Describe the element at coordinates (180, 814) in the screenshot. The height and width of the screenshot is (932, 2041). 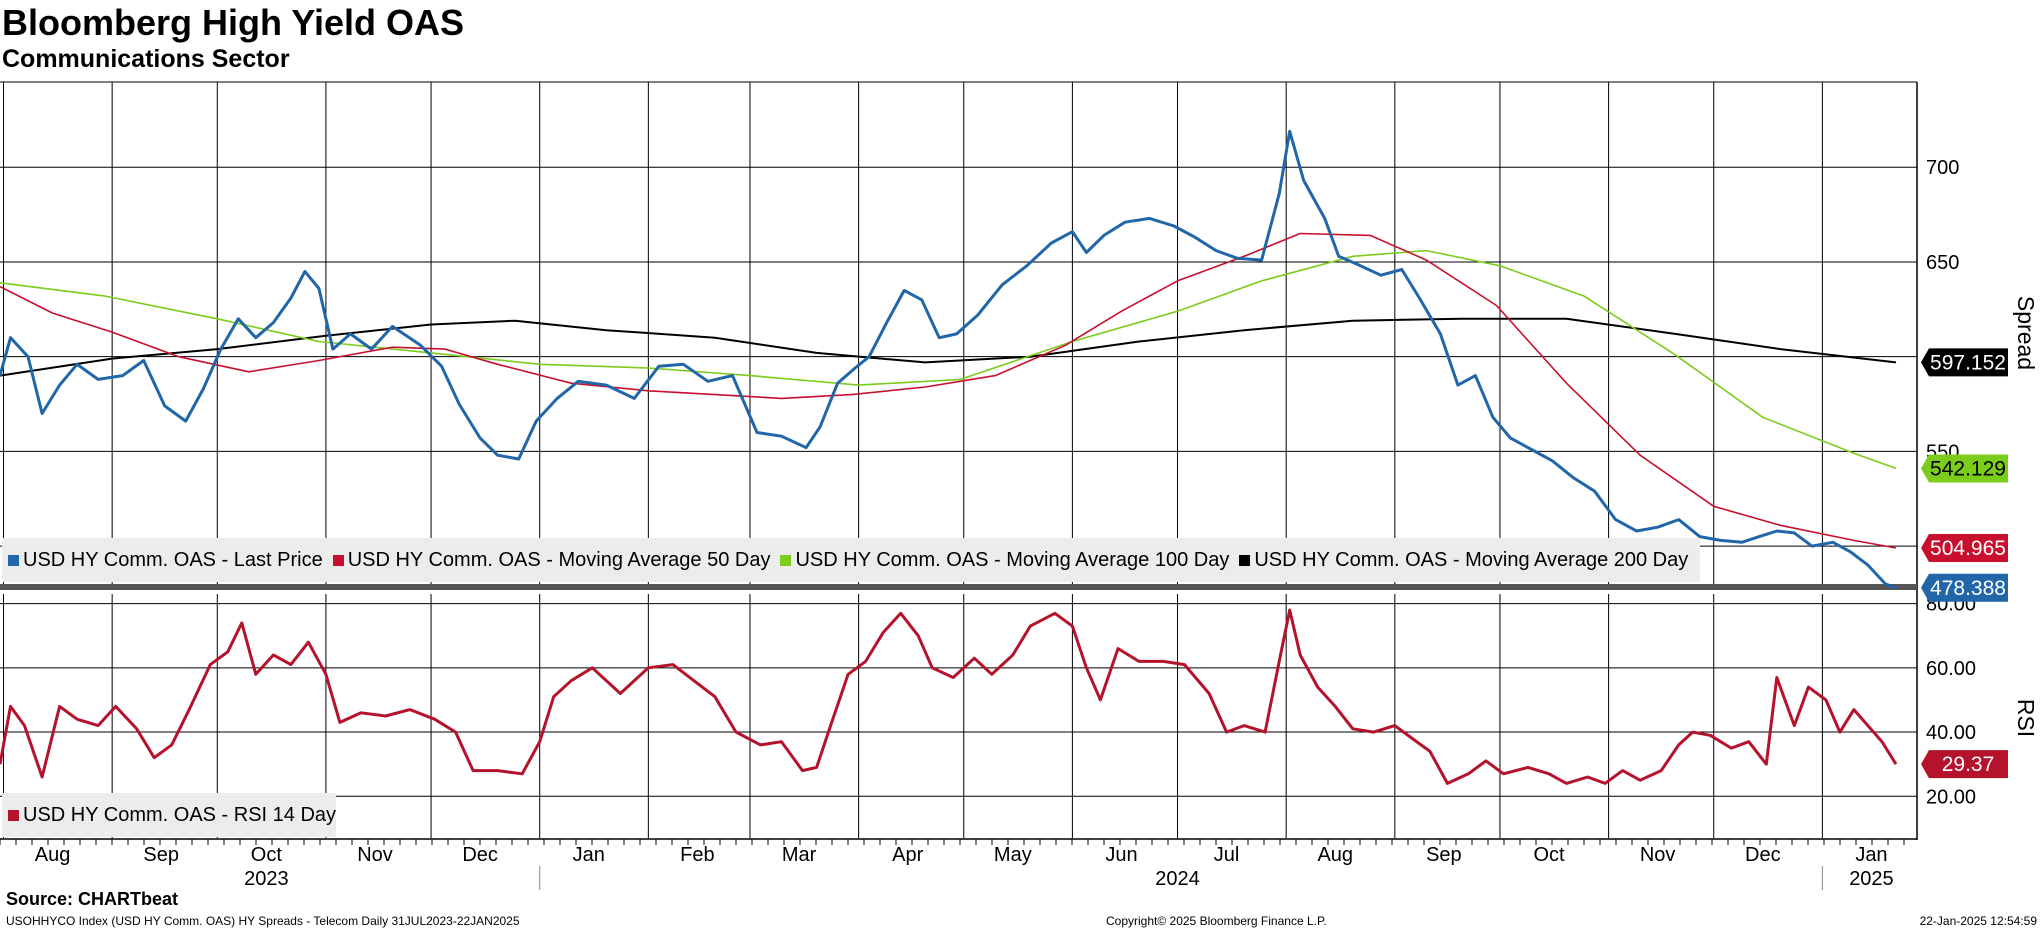
I see `legend-label-rsi: USD HY Comm. OAS - RSI 14 Day` at that location.